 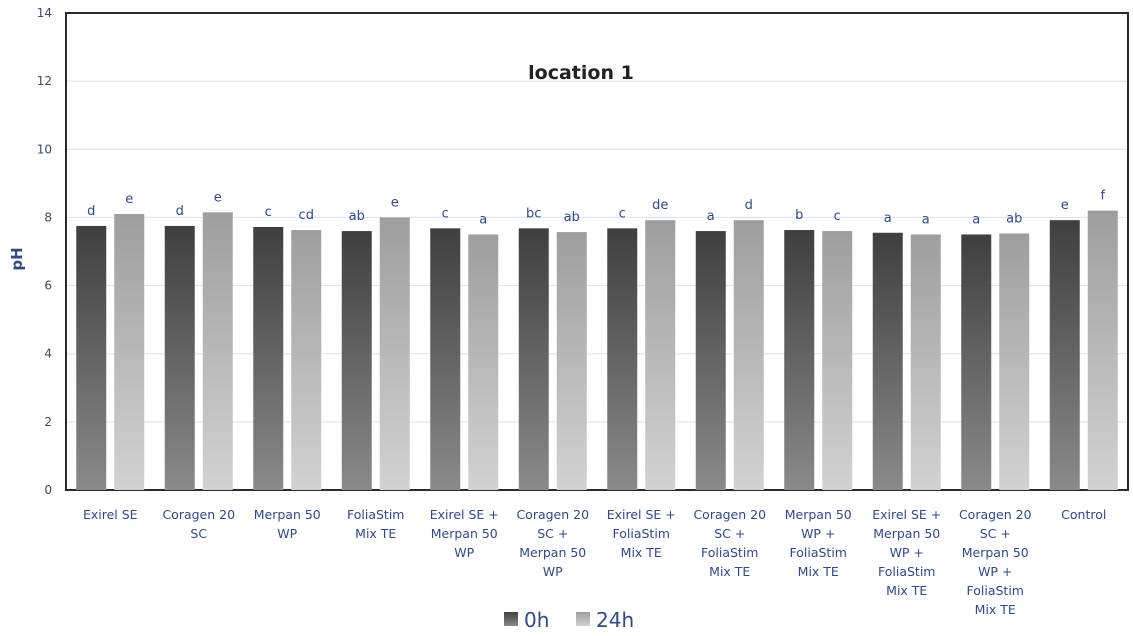 I want to click on y-axis-ticks: 0 2 4 6 8 10 12 14, so click(x=44, y=251).